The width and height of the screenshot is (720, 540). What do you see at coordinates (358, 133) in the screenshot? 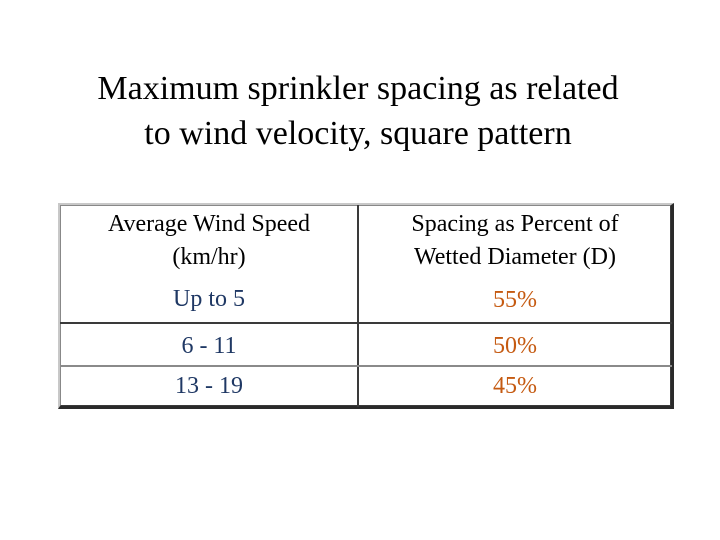
I see `slide-title-line-2: to wind velocity, square pattern` at bounding box center [358, 133].